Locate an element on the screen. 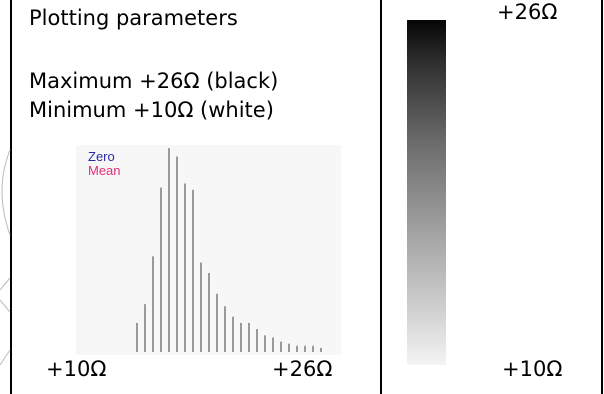 This screenshot has height=394, width=604. x-axis-min-label: +10Ω is located at coordinates (76, 369).